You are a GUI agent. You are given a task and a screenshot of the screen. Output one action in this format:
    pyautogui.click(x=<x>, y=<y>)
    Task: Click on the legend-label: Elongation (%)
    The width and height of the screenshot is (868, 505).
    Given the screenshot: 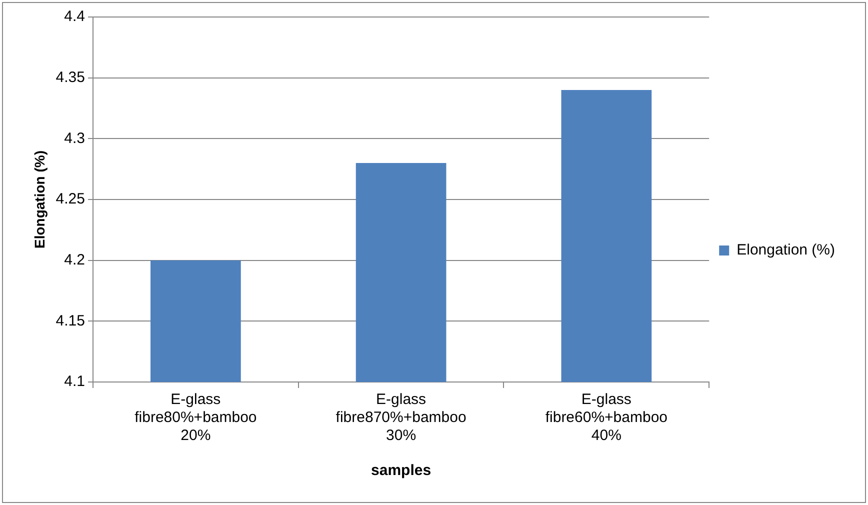 What is the action you would take?
    pyautogui.click(x=786, y=250)
    